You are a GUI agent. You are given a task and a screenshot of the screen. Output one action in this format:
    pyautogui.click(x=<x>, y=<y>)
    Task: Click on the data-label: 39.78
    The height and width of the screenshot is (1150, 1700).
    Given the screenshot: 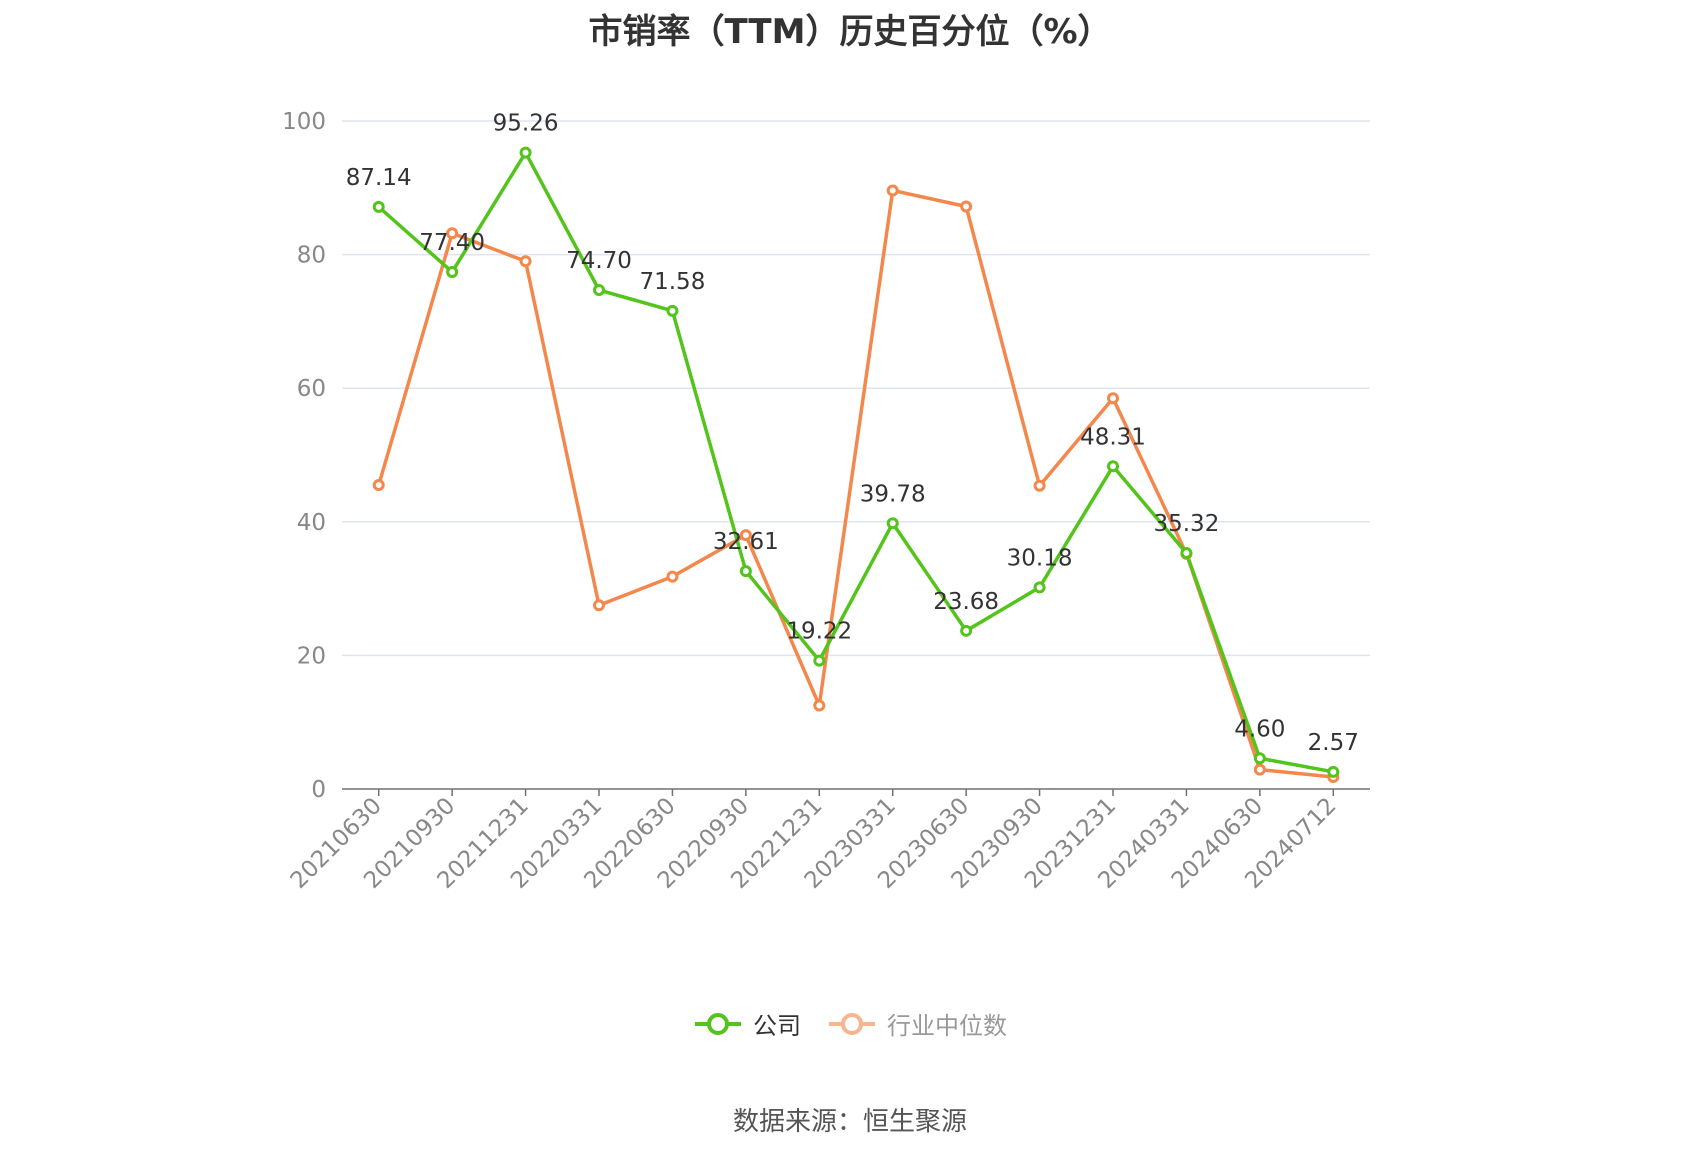 What is the action you would take?
    pyautogui.click(x=893, y=494)
    